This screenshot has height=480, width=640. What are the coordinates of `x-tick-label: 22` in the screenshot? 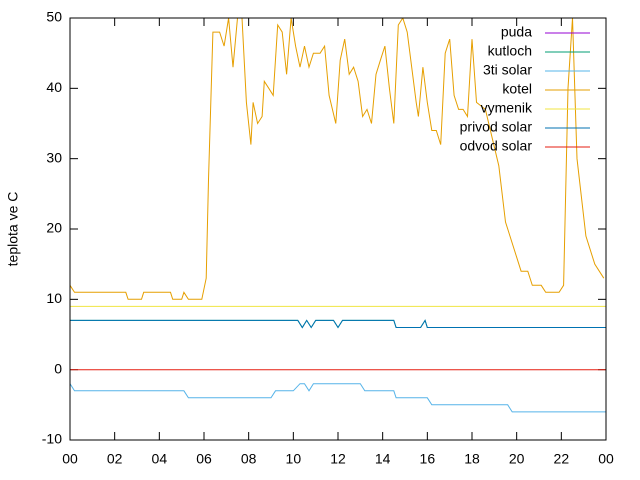 It's located at (562, 459).